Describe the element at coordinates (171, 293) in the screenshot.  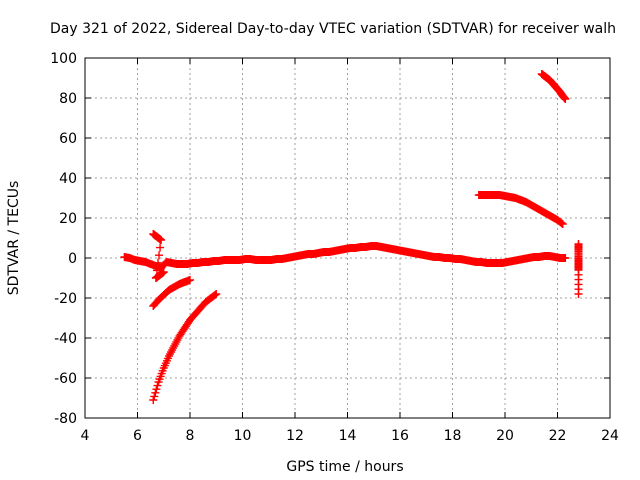
I see `series-mid-arc` at that location.